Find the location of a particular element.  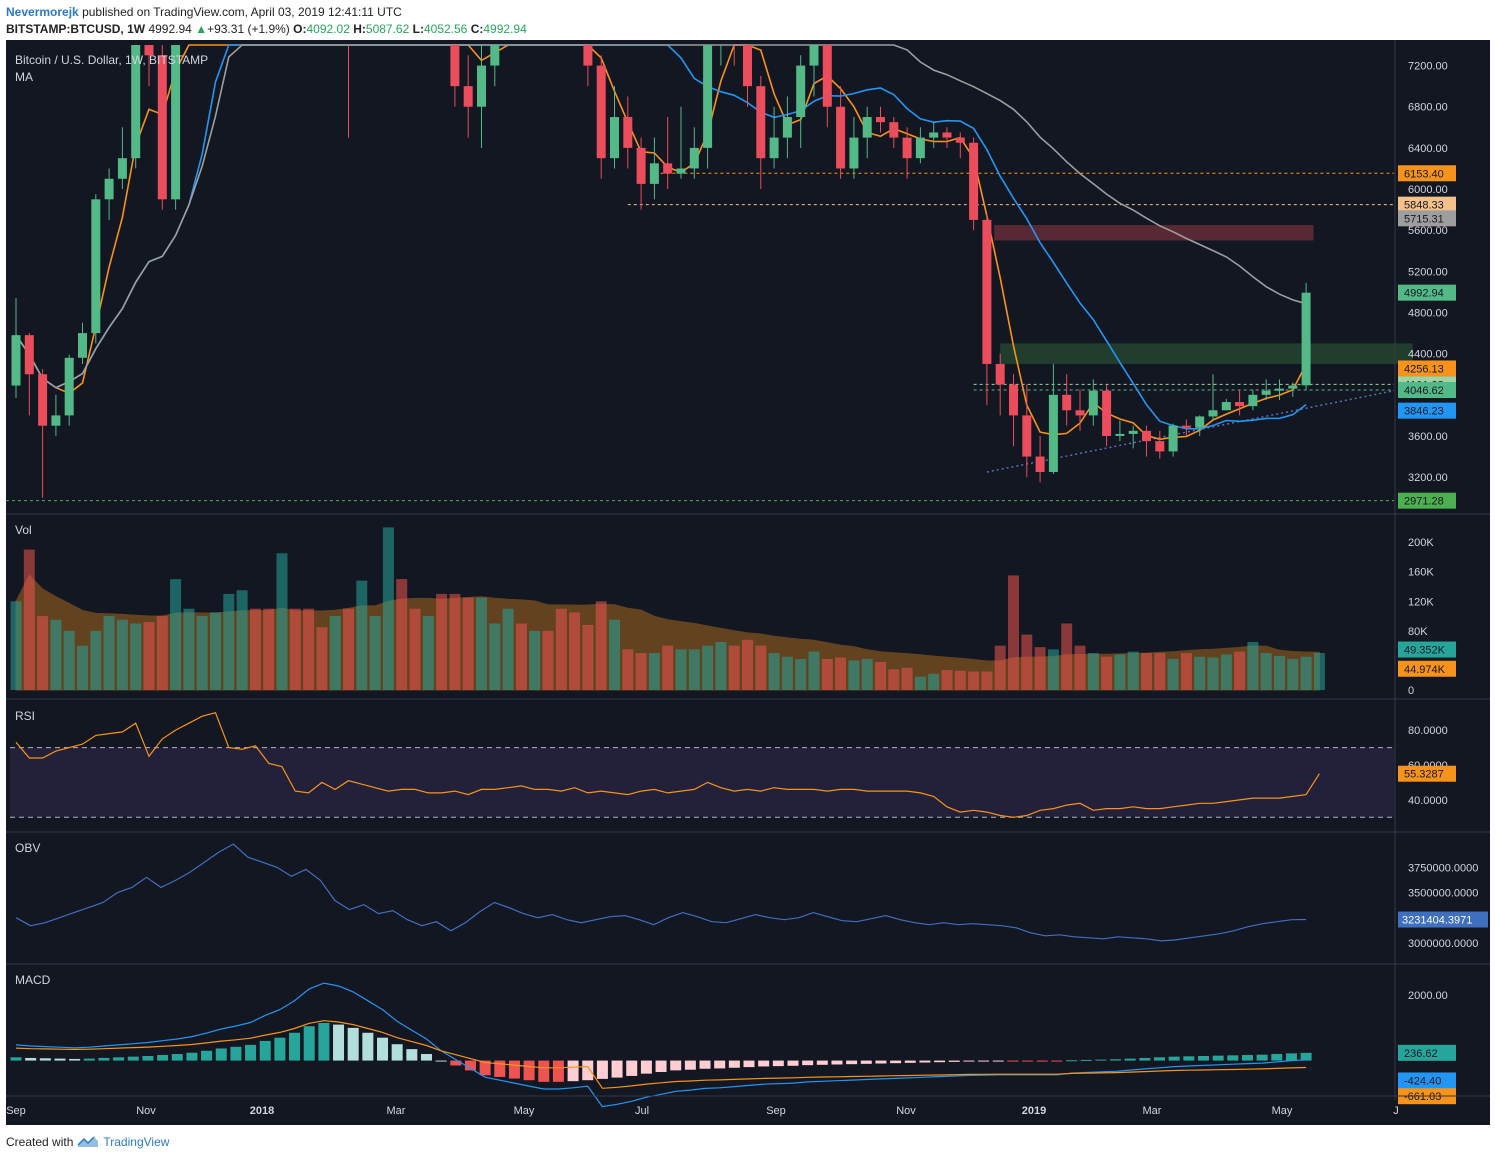

created-with-label: Created with is located at coordinates (40, 1142).